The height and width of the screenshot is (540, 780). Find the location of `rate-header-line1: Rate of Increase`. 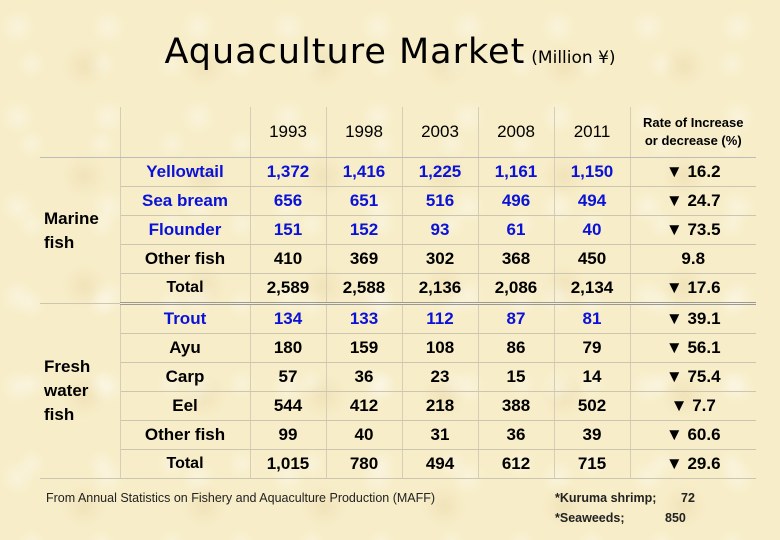

rate-header-line1: Rate of Increase is located at coordinates (693, 122).